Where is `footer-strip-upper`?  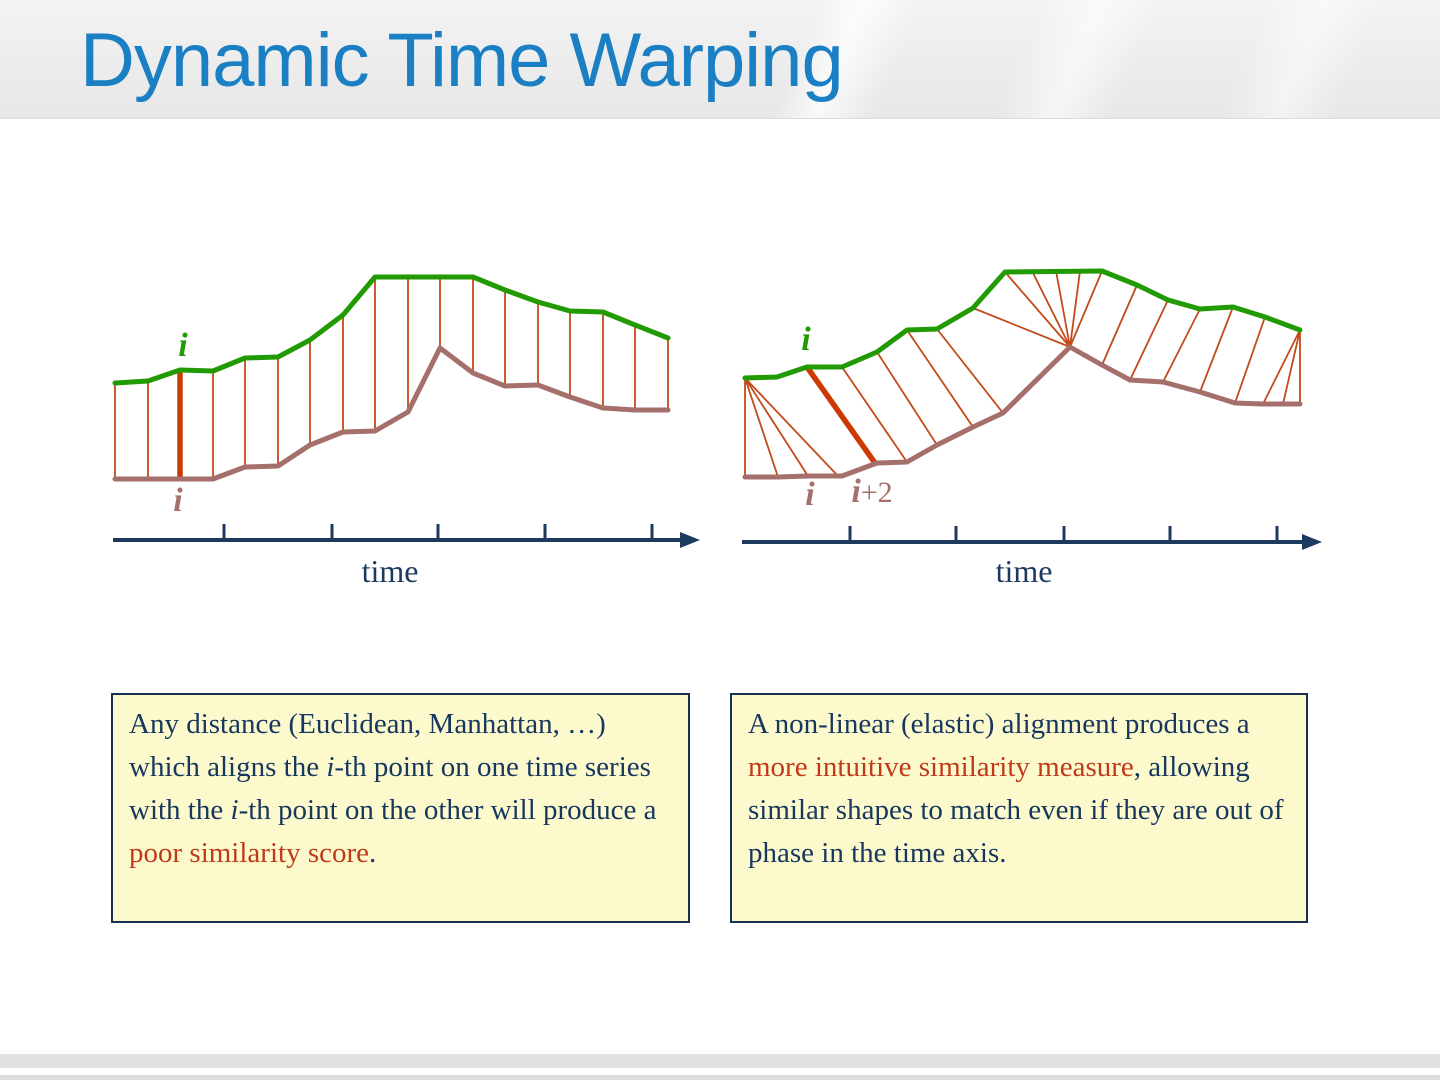 footer-strip-upper is located at coordinates (720, 1061).